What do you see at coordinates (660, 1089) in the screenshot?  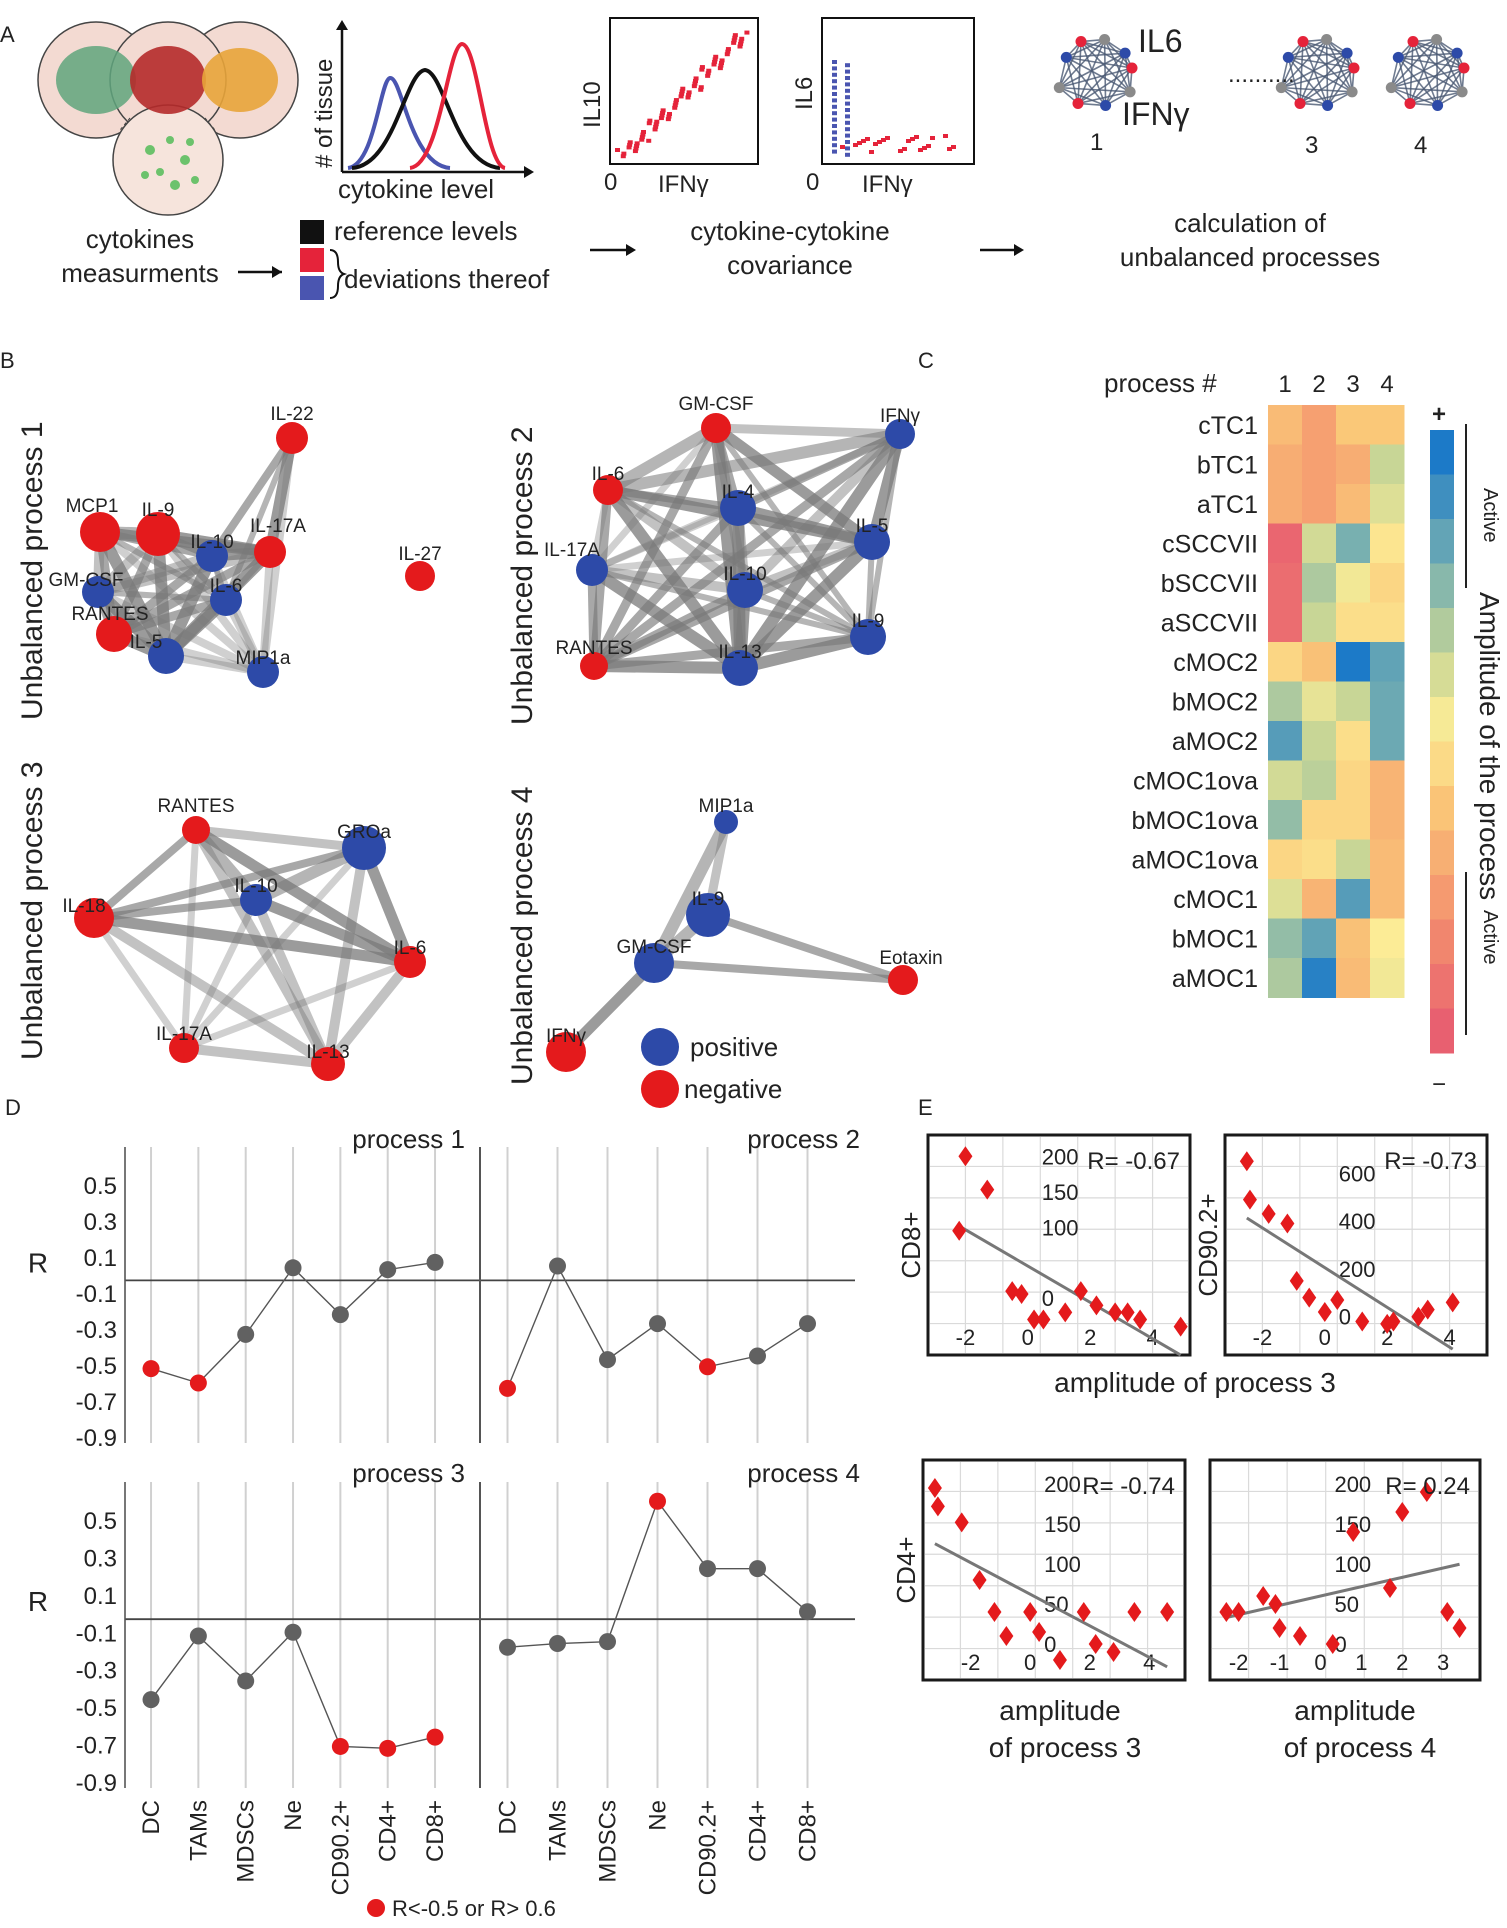 I see `legend-negative-dot` at bounding box center [660, 1089].